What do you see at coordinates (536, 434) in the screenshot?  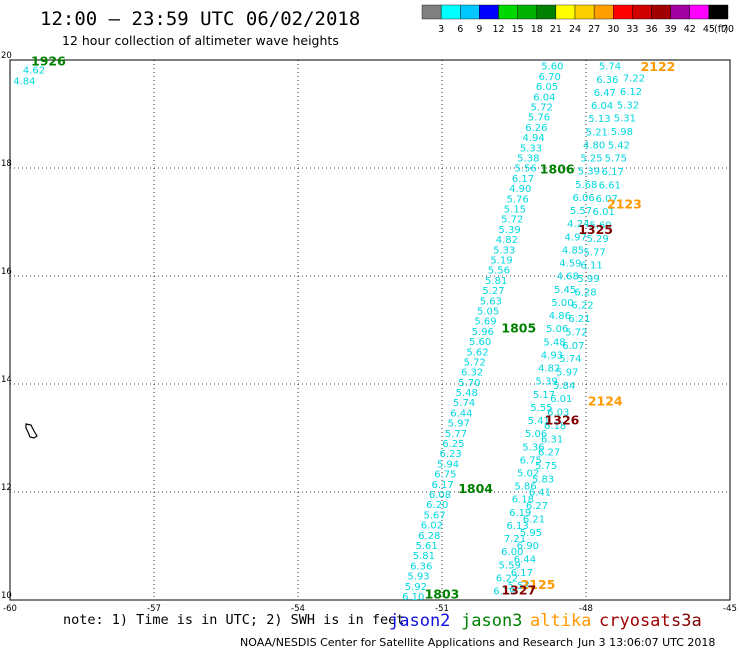 I see `wave-height-value: 5.06` at bounding box center [536, 434].